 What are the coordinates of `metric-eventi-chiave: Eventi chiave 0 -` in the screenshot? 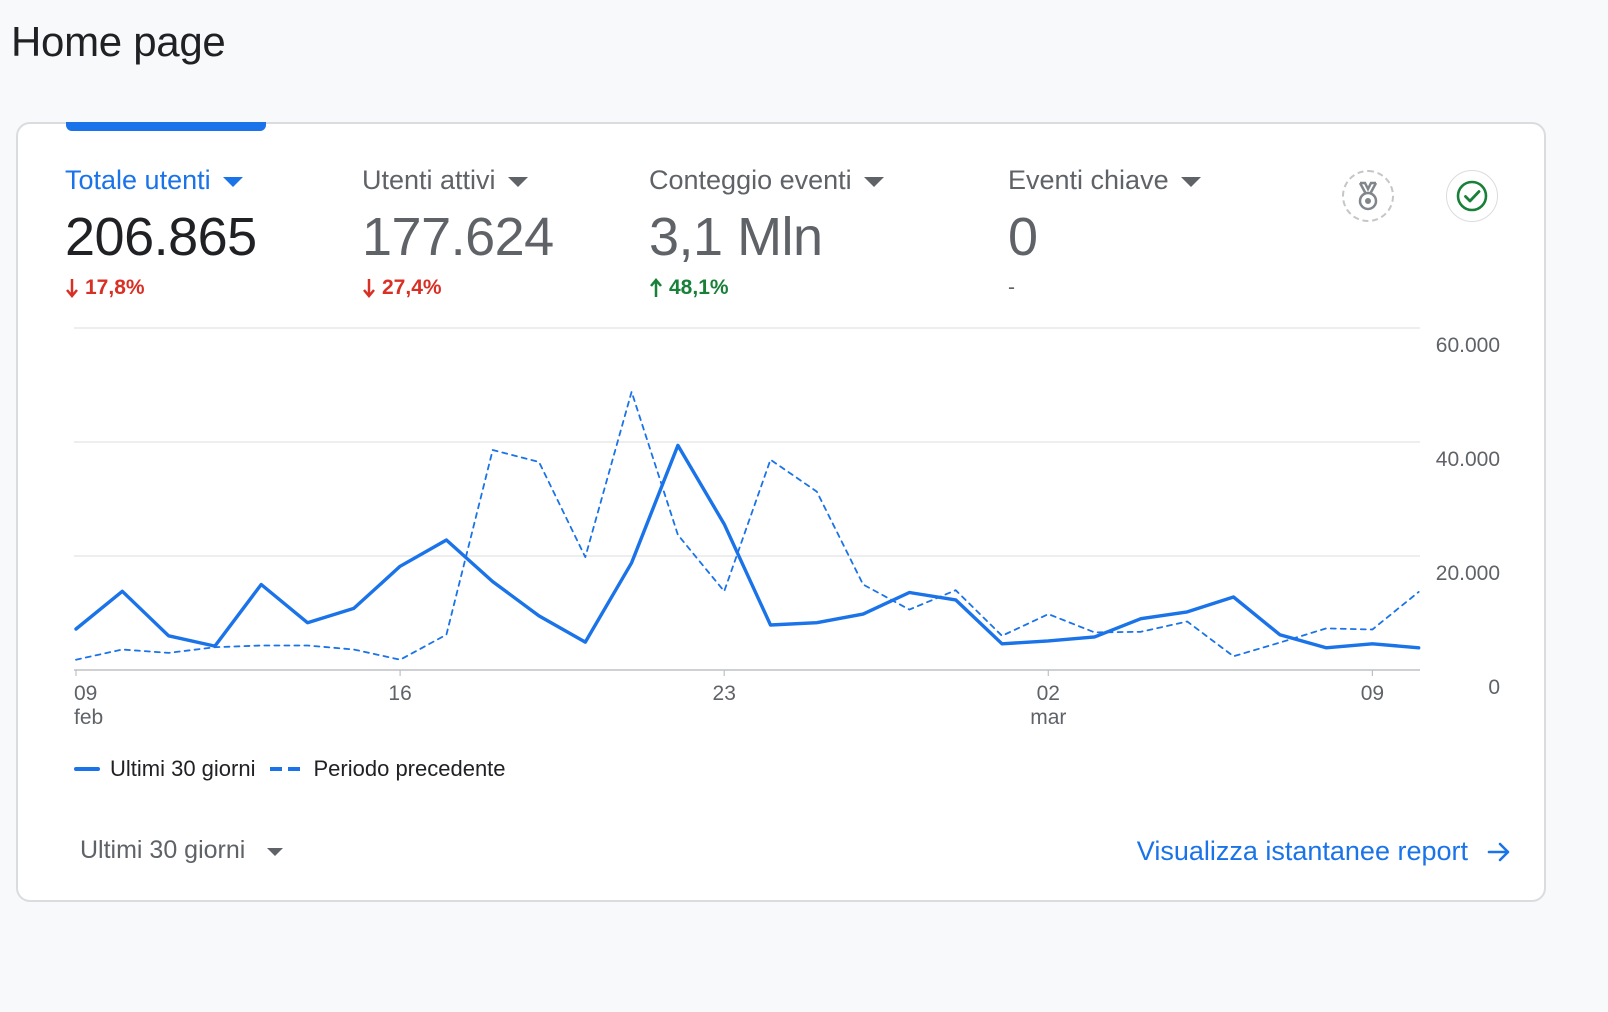 It's located at (1104, 232).